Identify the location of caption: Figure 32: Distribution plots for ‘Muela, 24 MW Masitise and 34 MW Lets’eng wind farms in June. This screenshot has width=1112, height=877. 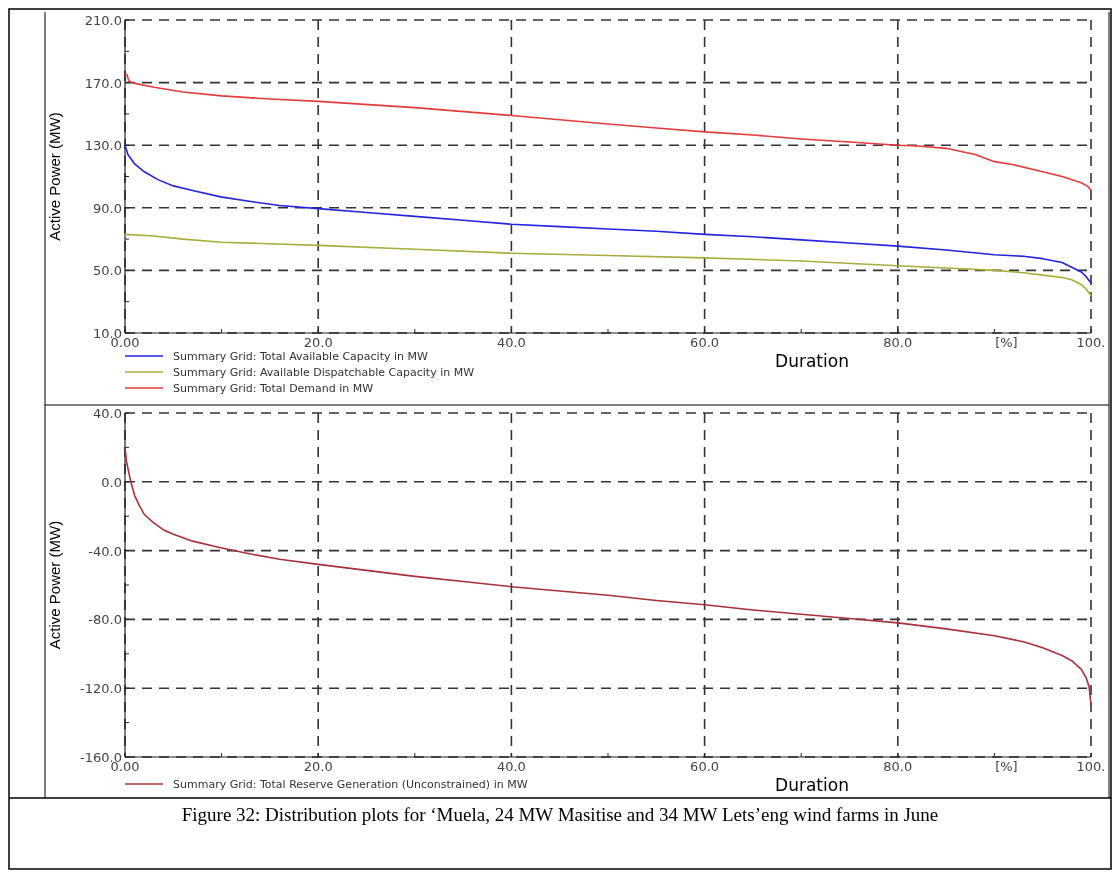
(560, 815).